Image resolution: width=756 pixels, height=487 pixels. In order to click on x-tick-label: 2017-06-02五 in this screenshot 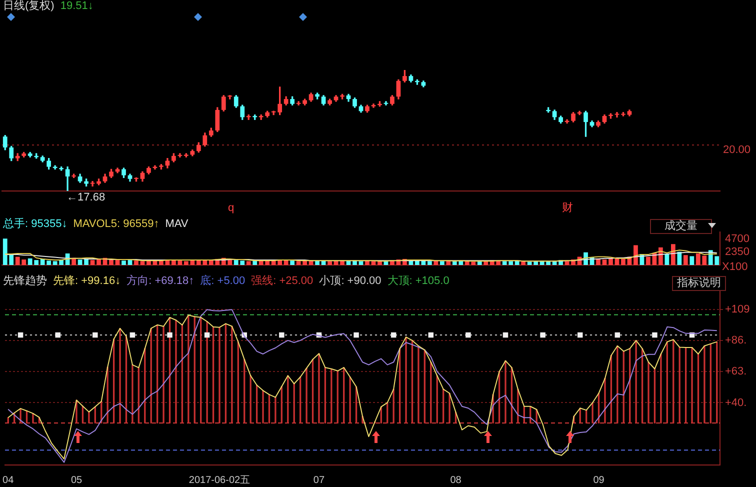, I will do `click(219, 480)`.